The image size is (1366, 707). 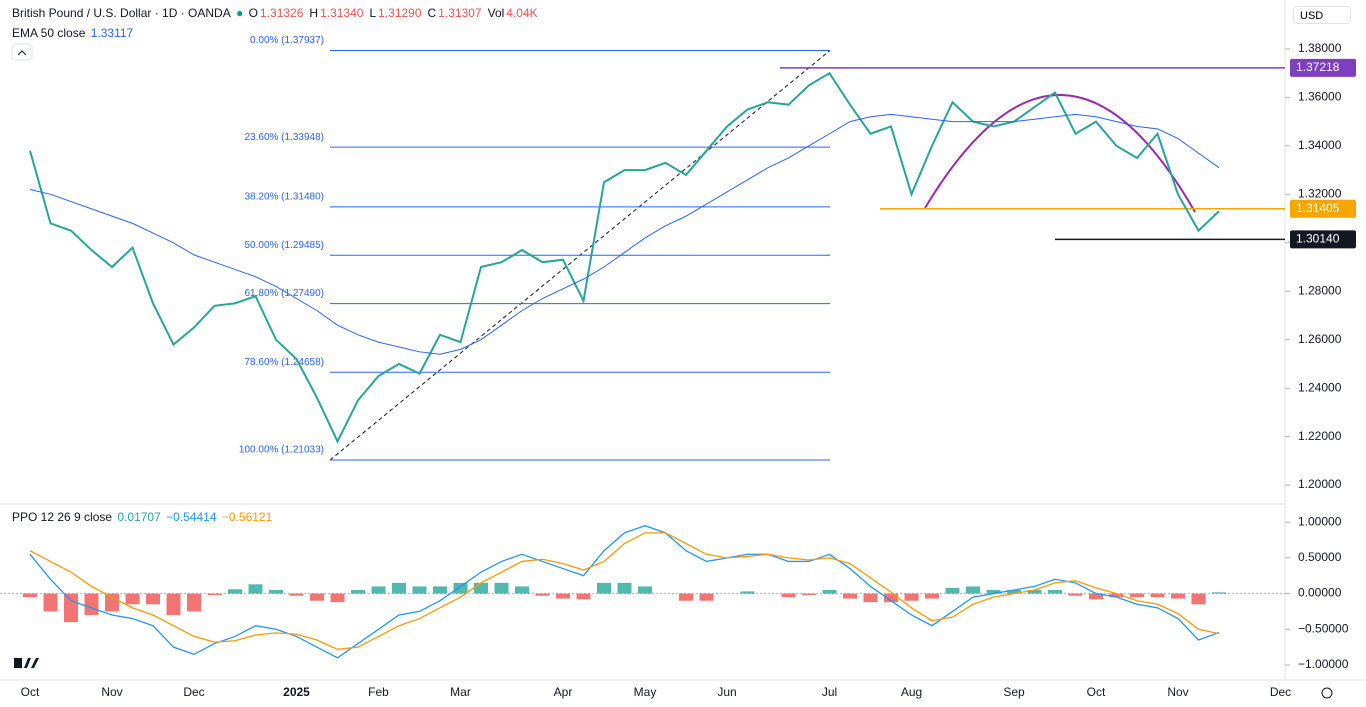 I want to click on collapse-icon, so click(x=22, y=53).